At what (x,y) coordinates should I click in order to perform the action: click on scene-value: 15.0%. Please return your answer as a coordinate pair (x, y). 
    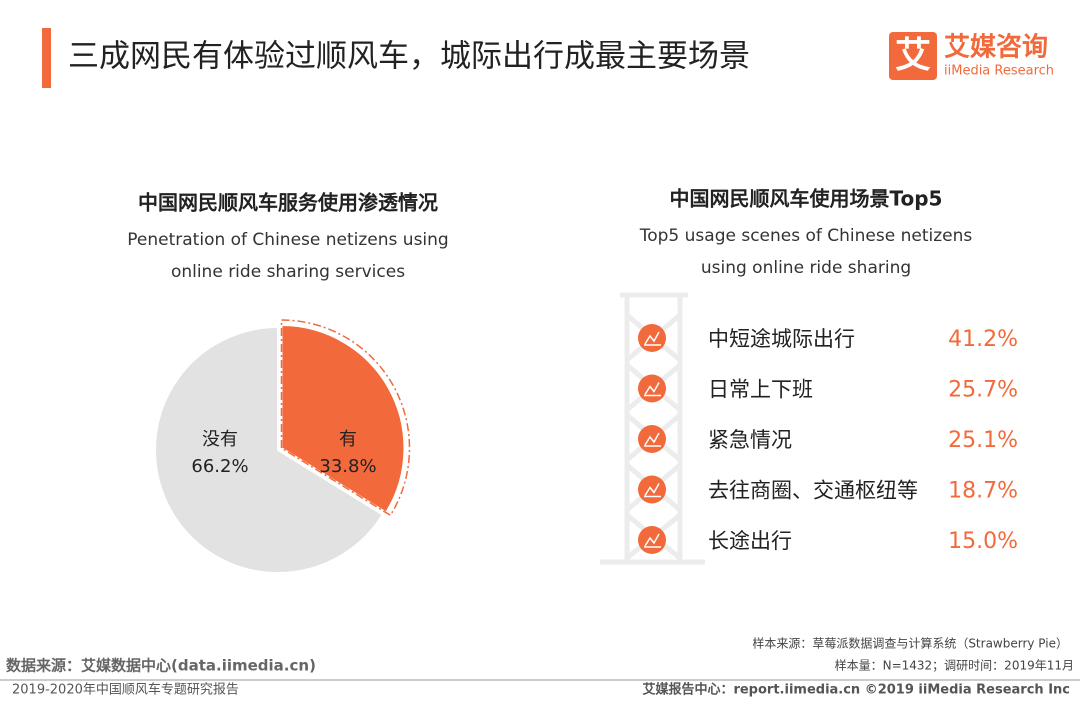
    Looking at the image, I should click on (983, 541).